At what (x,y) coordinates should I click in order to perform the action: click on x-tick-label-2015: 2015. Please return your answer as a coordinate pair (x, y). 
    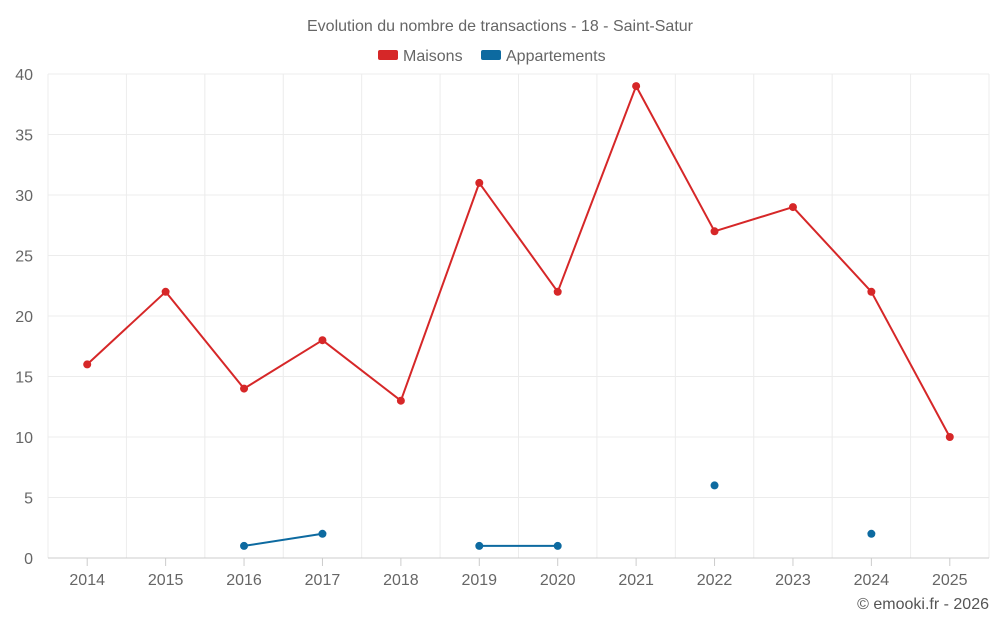
    Looking at the image, I should click on (166, 580).